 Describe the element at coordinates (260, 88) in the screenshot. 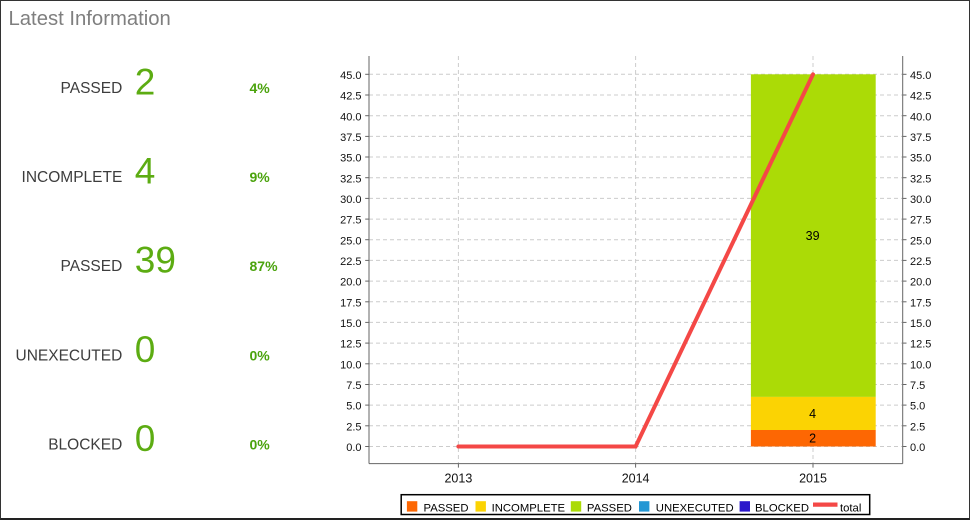

I see `svg-text: 4%` at that location.